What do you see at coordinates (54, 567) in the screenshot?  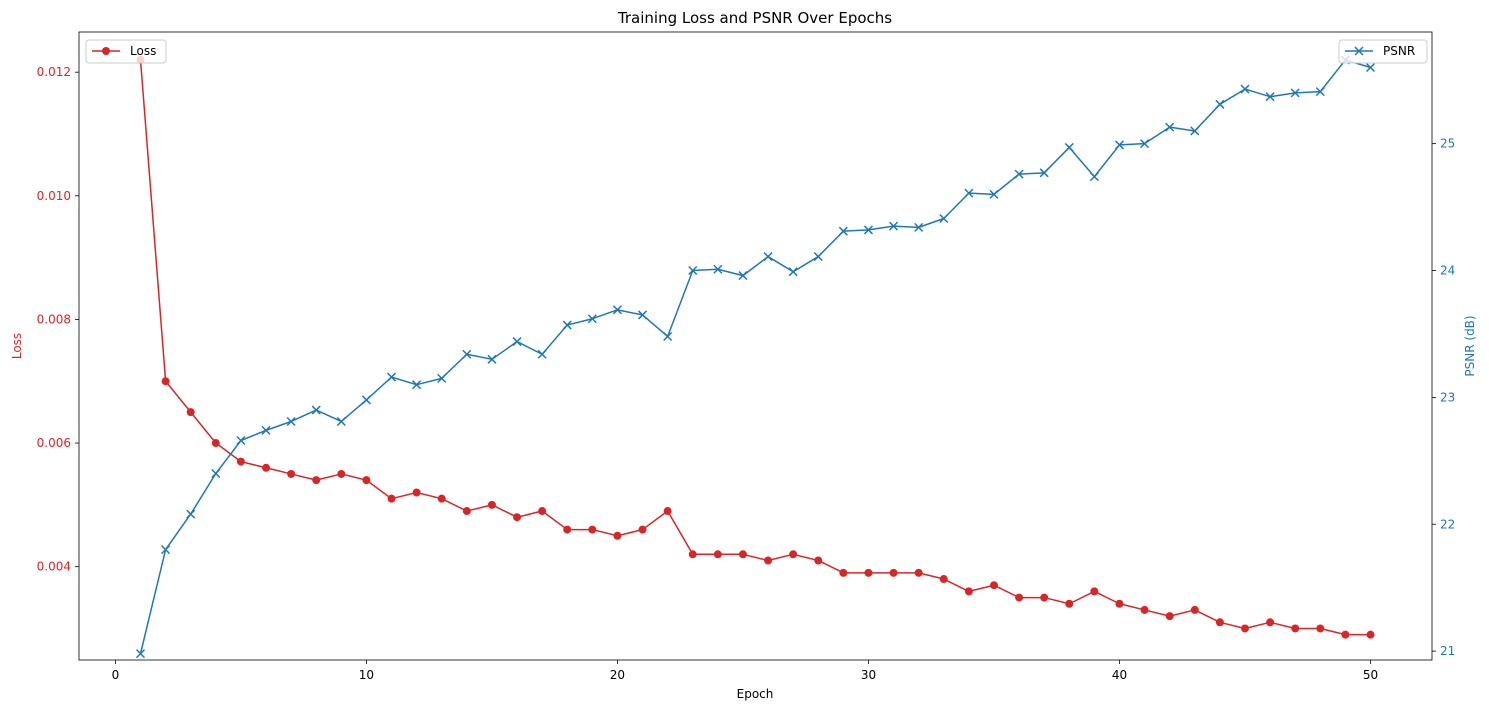 I see `loss-tick-label: 0.004` at bounding box center [54, 567].